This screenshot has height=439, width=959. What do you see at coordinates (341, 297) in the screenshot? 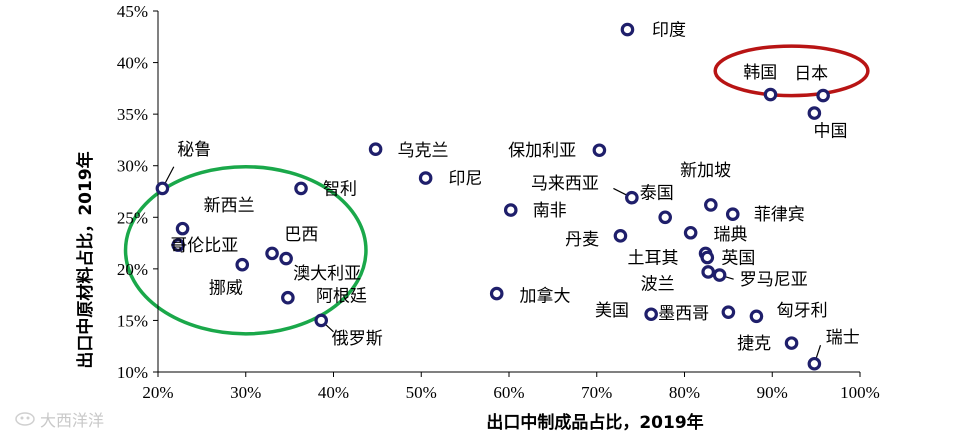
I see `country-label: 阿根廷` at bounding box center [341, 297].